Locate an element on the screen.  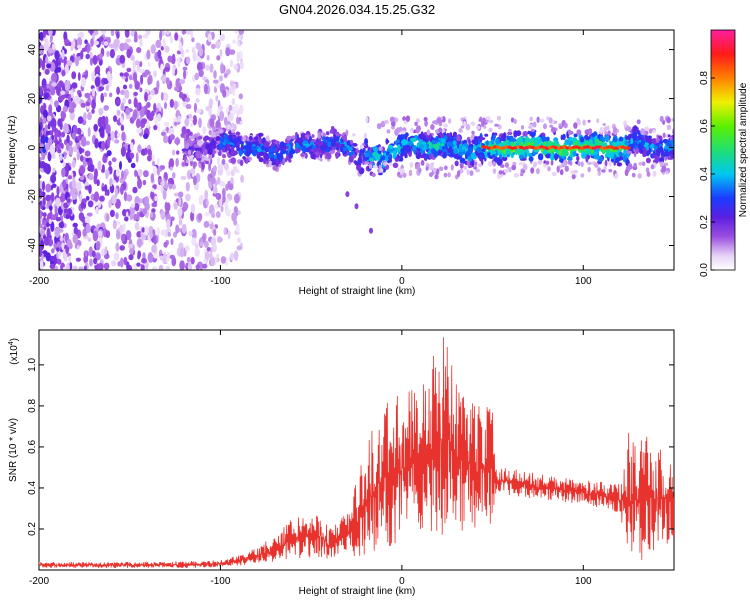
snr-y-tick-label: 0.8 is located at coordinates (32, 406).